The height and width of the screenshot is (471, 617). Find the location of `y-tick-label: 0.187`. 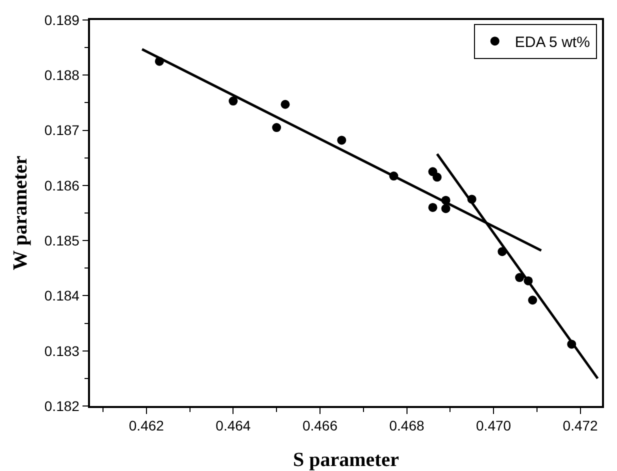

y-tick-label: 0.187 is located at coordinates (62, 130).